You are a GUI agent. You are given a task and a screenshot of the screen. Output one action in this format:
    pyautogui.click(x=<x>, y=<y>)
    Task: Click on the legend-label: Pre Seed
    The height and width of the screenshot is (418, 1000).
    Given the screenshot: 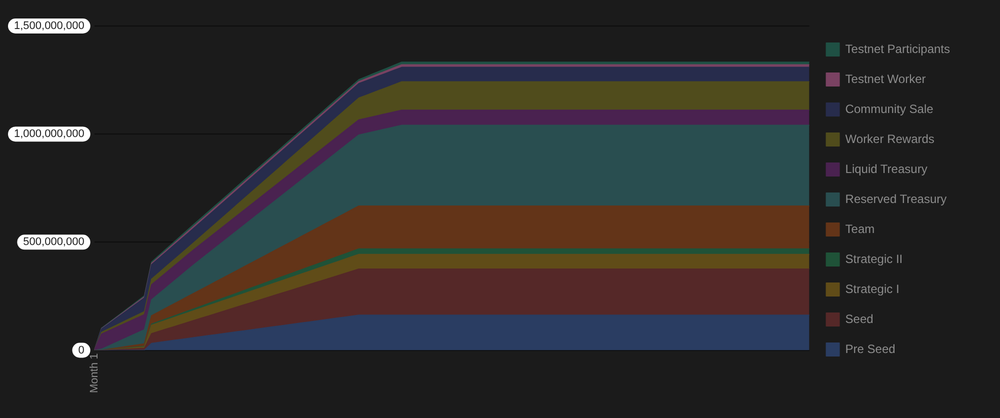 What is the action you would take?
    pyautogui.click(x=870, y=349)
    